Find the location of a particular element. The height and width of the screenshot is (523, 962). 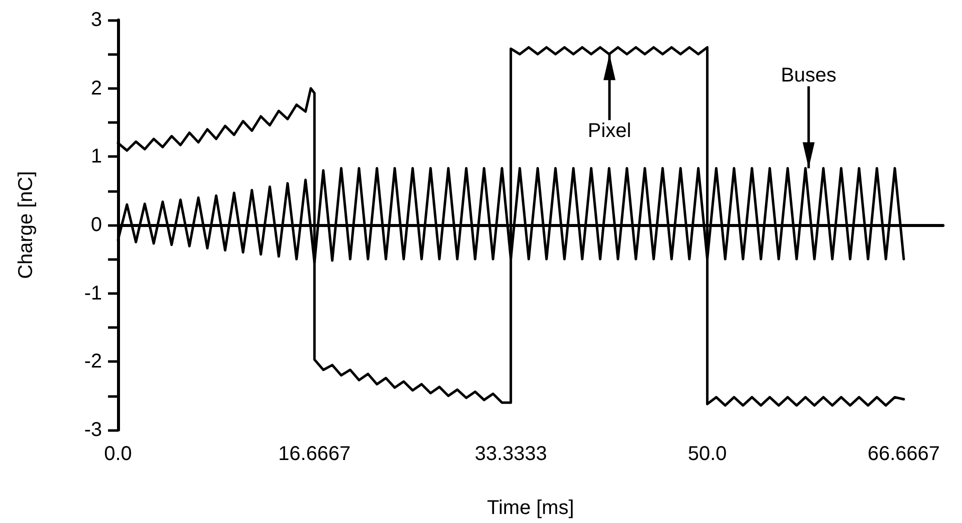

x-tick-label: 16.6667 is located at coordinates (314, 454).